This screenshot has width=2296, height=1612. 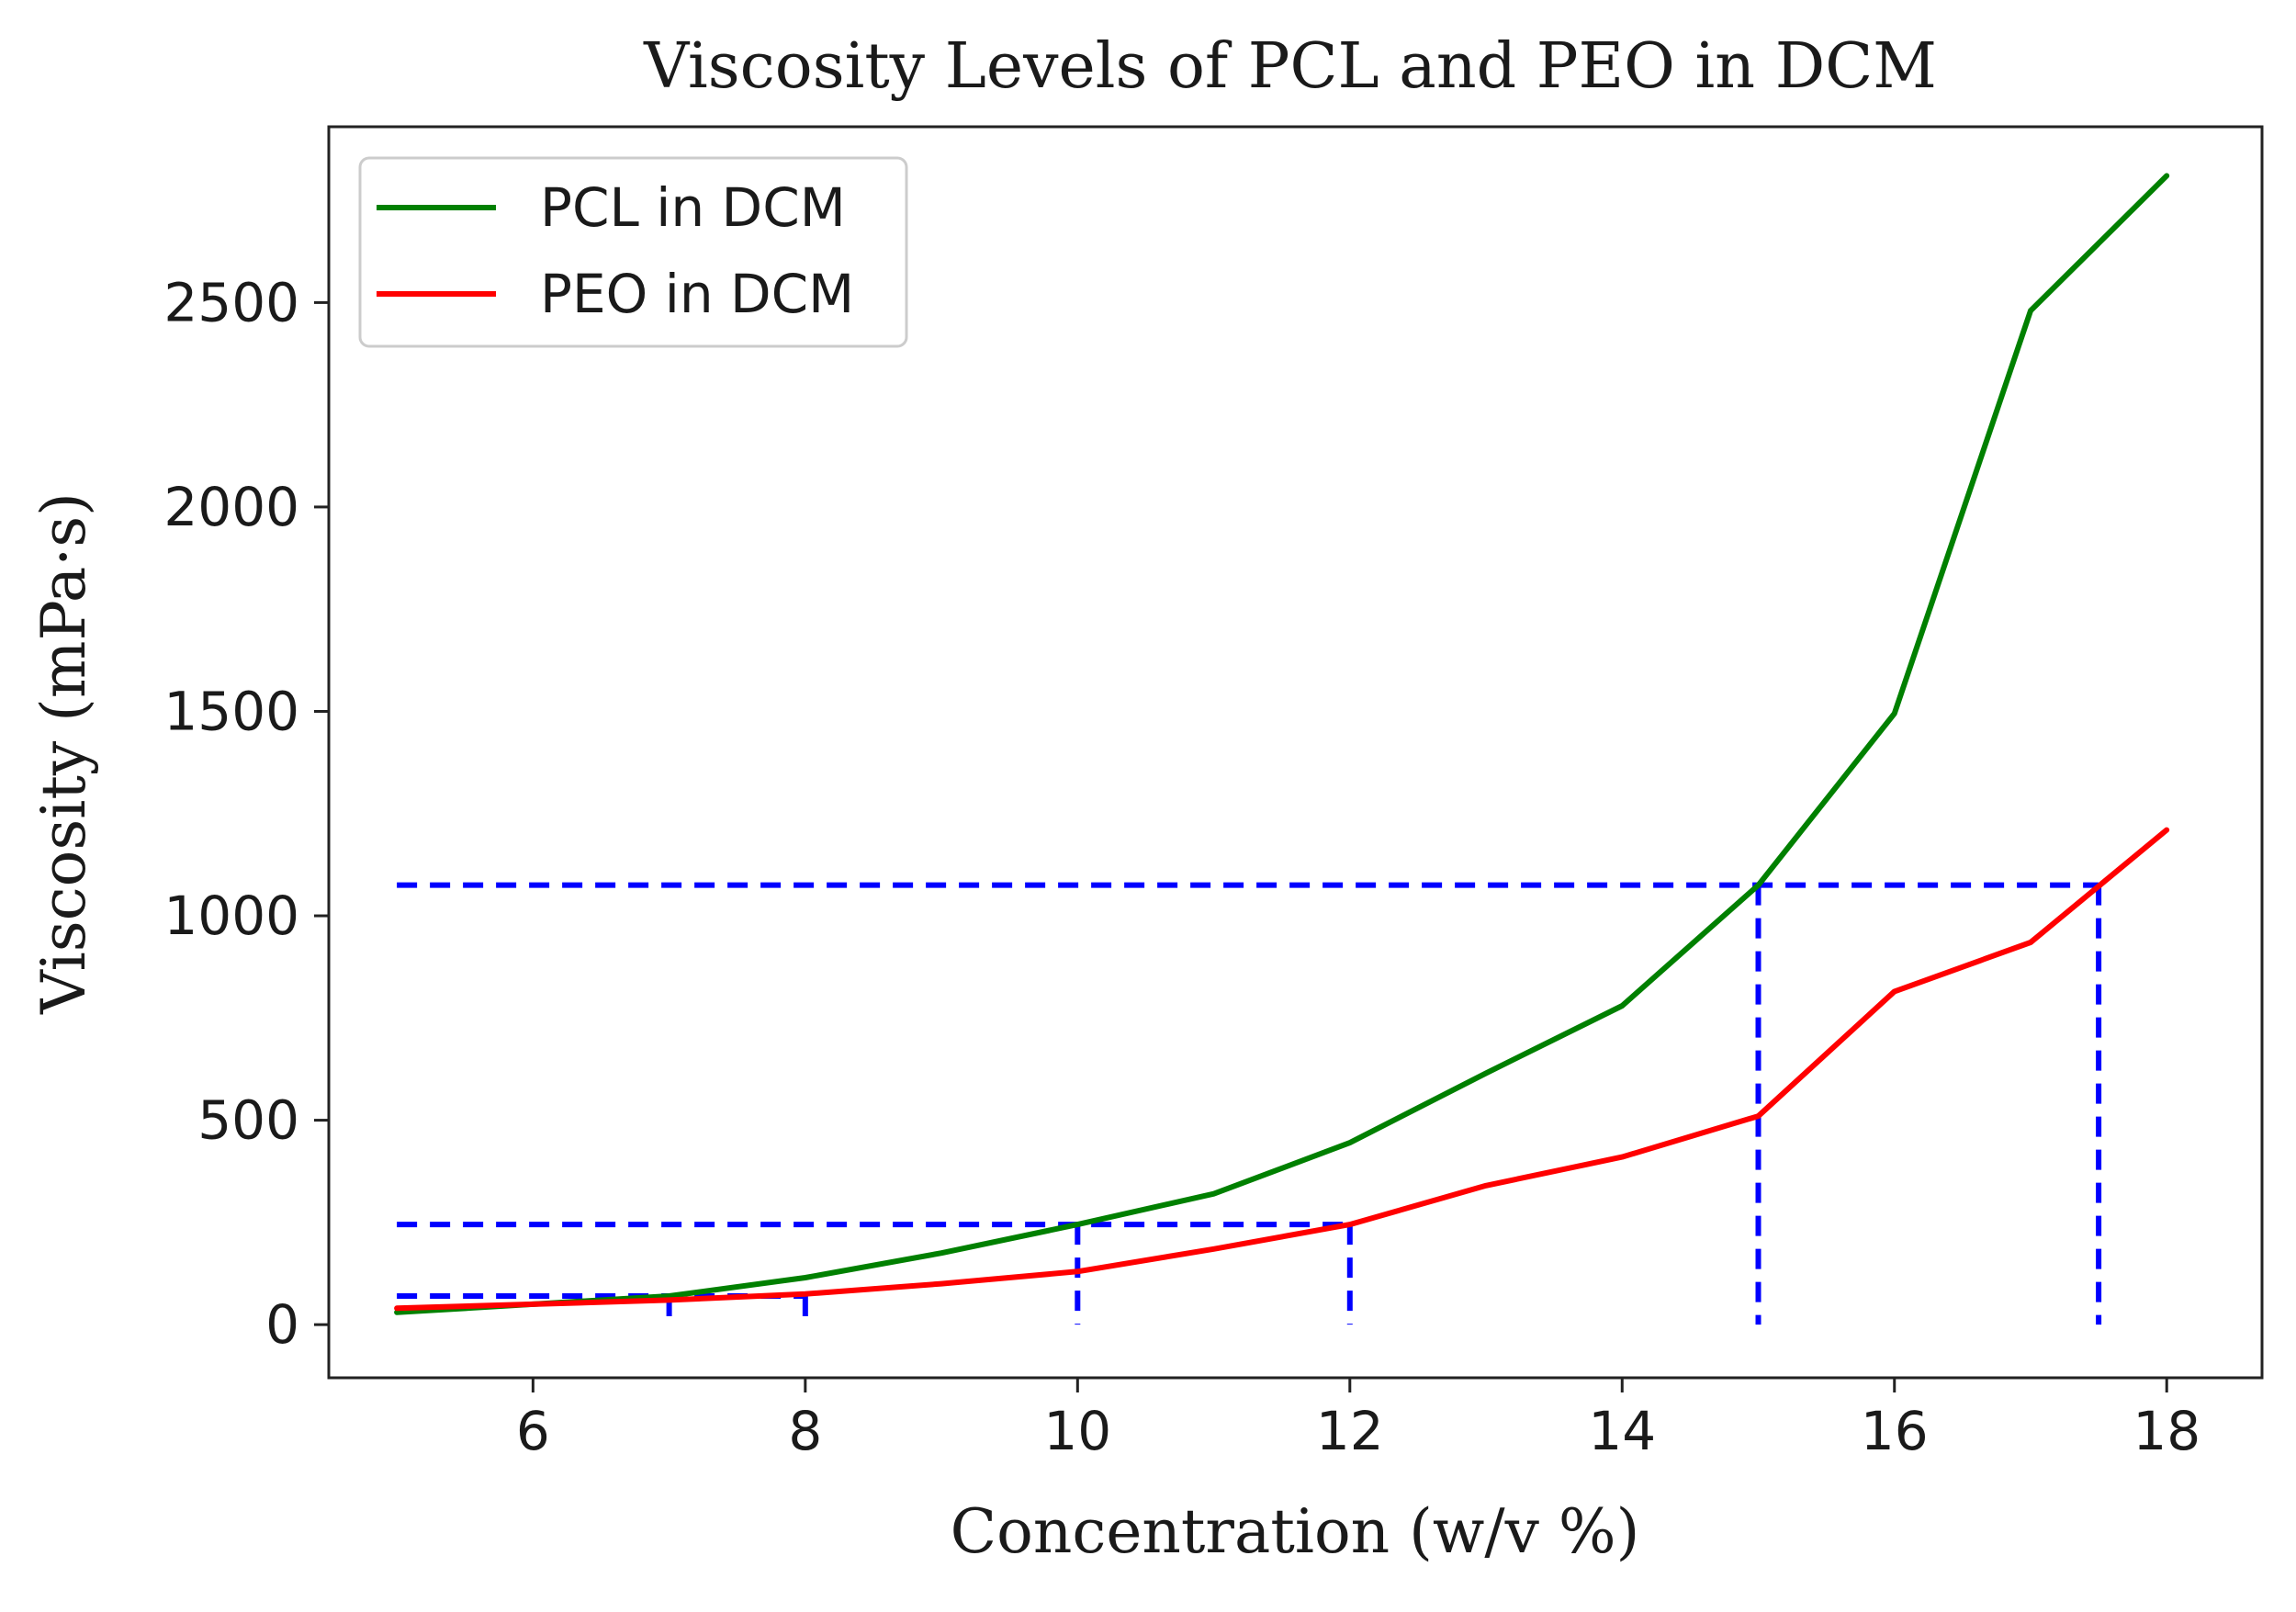 I want to click on x-tick-label: 6, so click(x=533, y=1431).